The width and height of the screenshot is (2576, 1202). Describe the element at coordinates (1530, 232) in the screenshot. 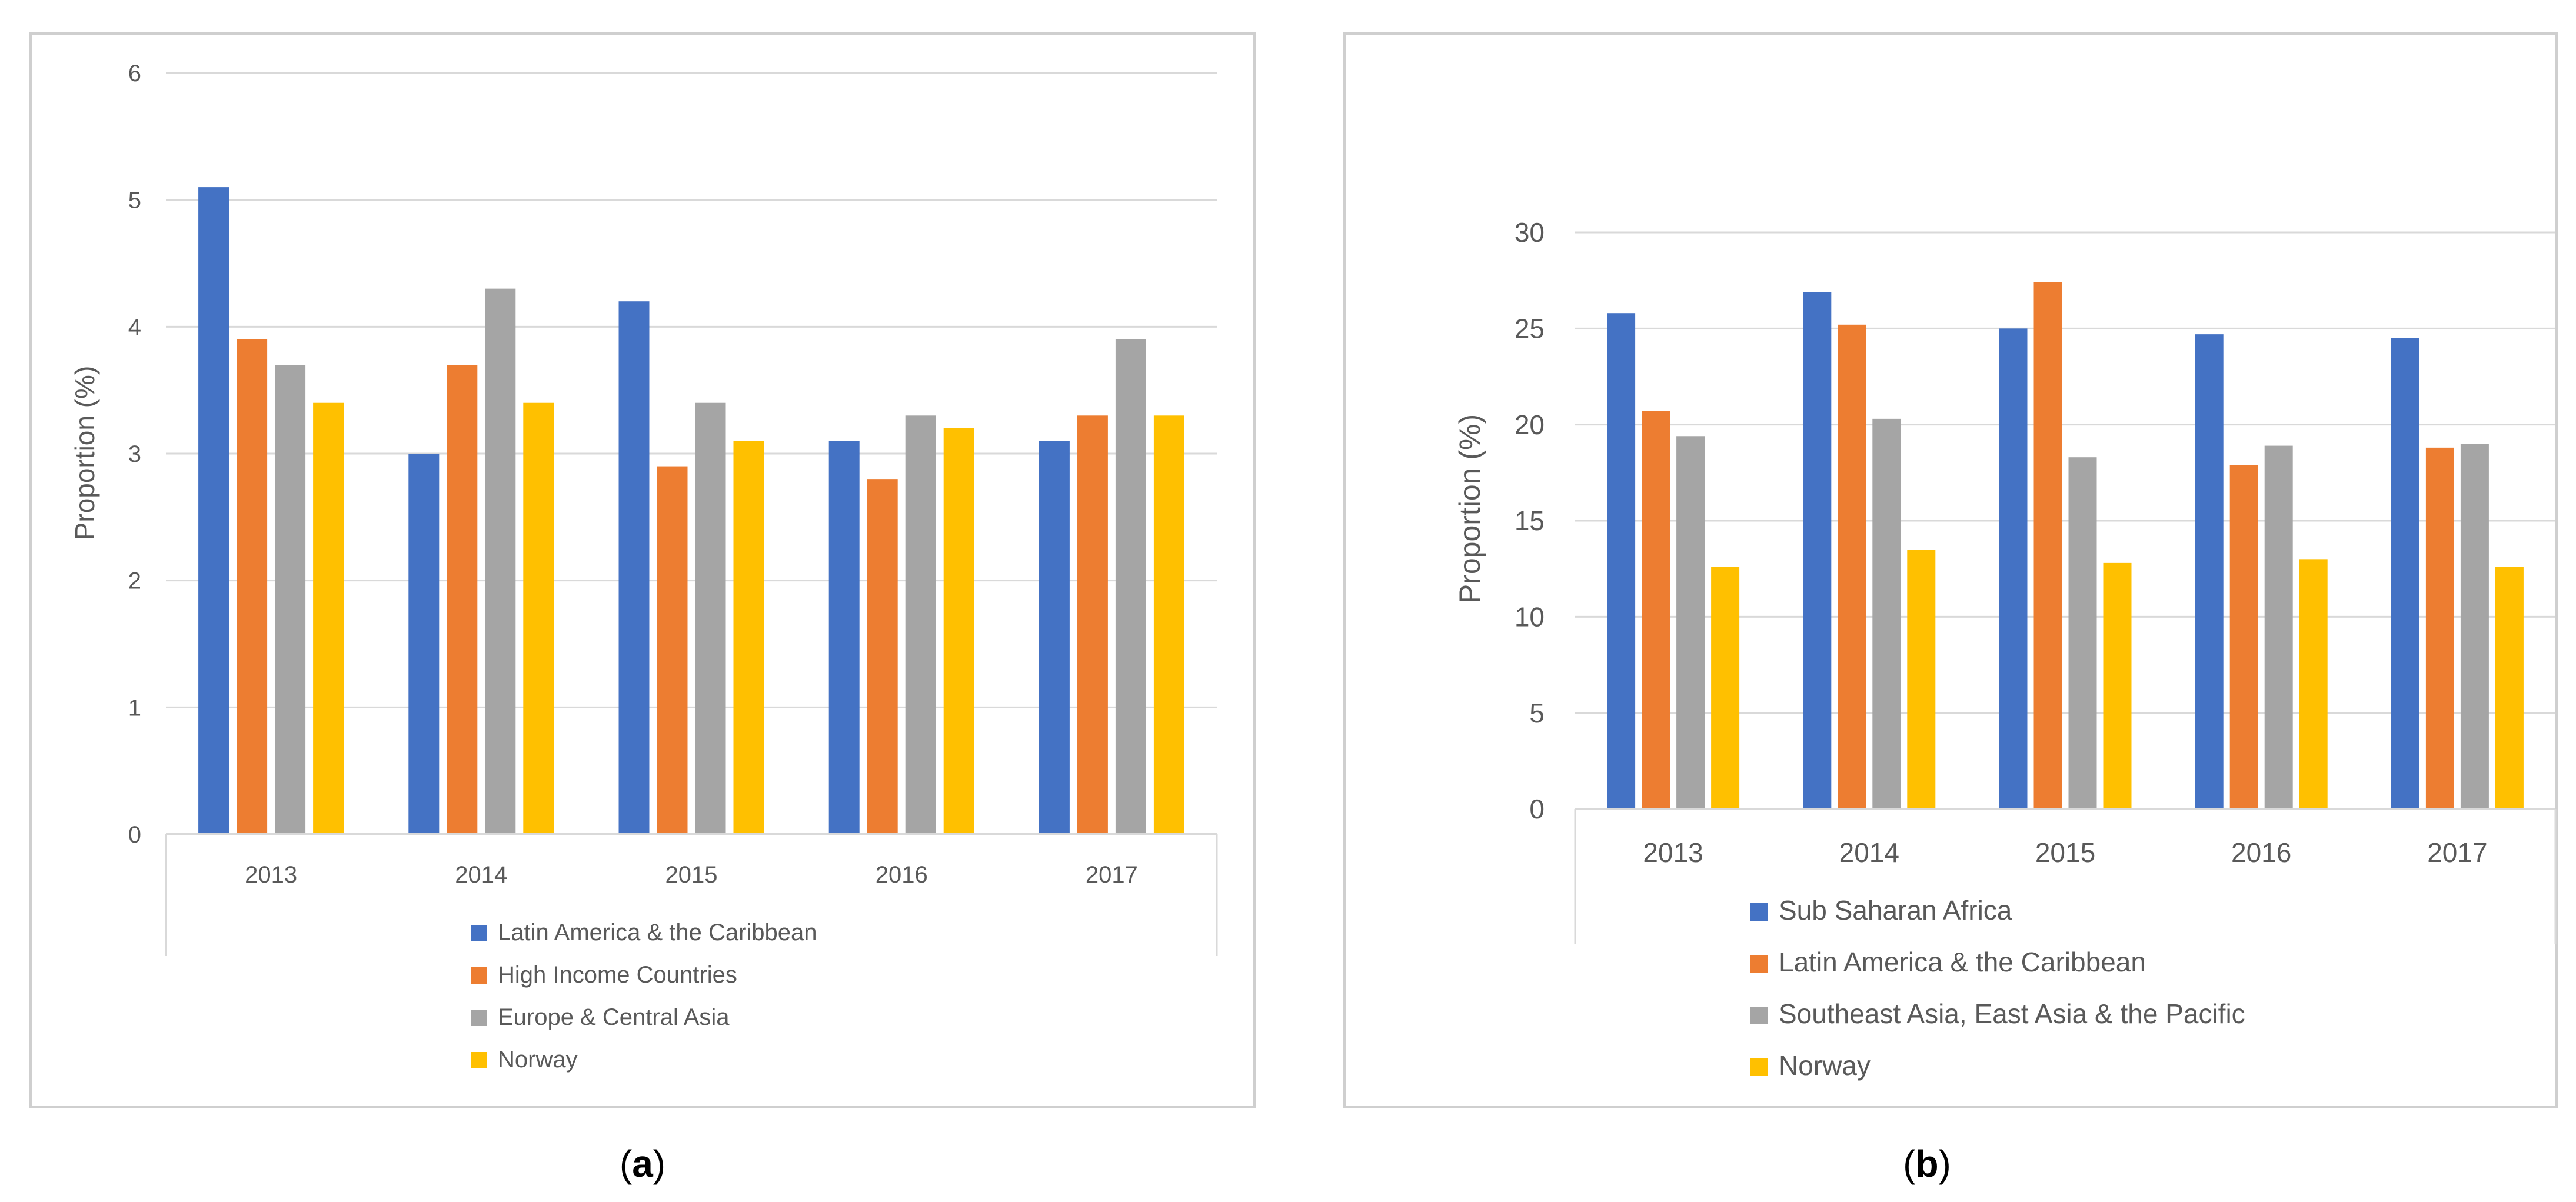

I see `y-tick-label: 30` at that location.